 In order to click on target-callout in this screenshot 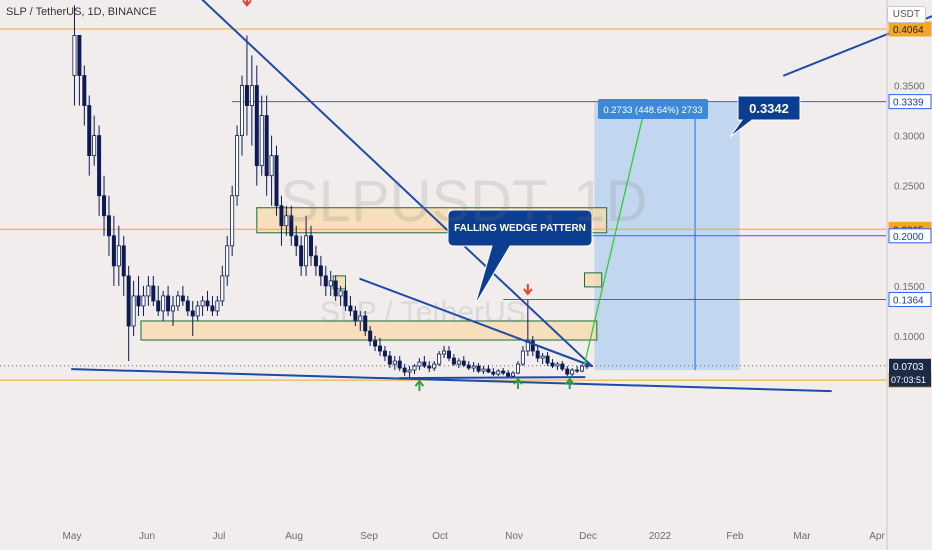, I will do `click(765, 116)`.